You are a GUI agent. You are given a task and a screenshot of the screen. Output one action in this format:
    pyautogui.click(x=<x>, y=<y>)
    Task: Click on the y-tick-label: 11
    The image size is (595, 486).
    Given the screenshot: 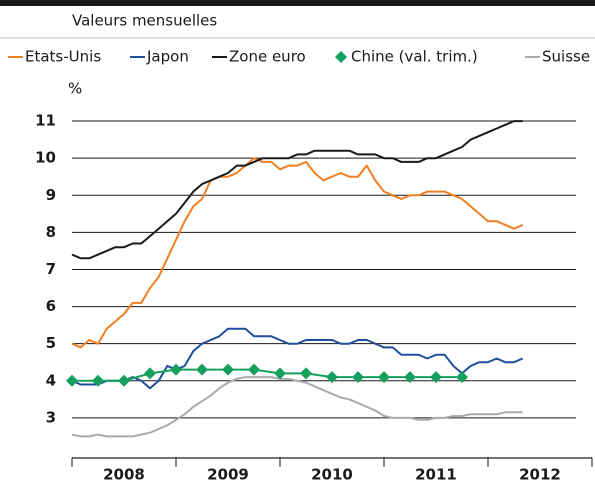 What is the action you would take?
    pyautogui.click(x=45, y=121)
    